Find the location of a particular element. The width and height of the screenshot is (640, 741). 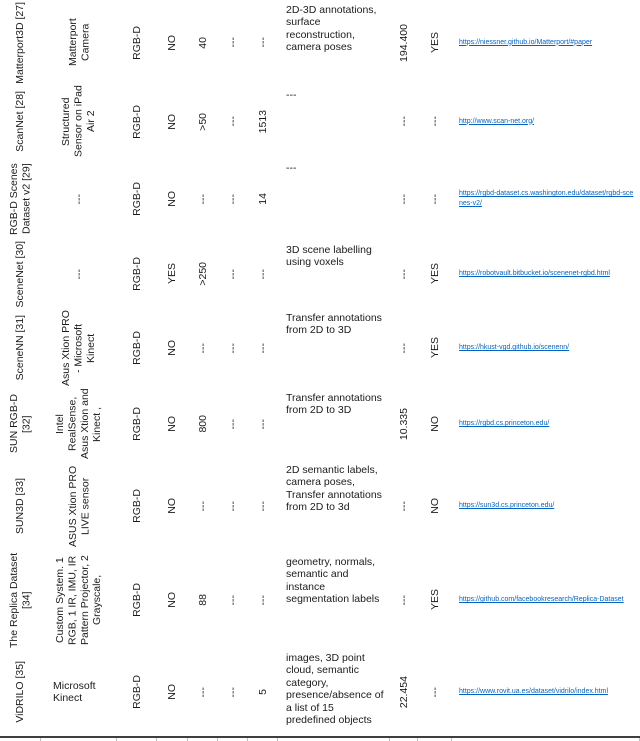

cell-text: Matterport3D [27] is located at coordinates (20, 42).